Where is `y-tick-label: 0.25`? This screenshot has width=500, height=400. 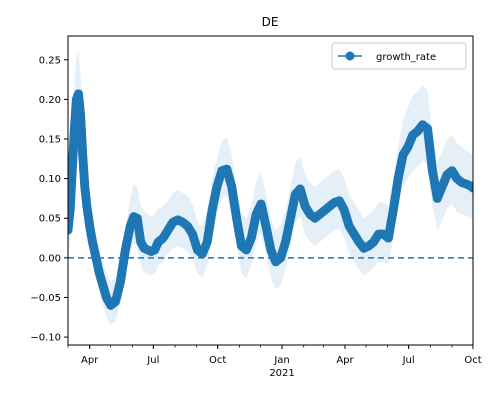
y-tick-label: 0.25 is located at coordinates (50, 60).